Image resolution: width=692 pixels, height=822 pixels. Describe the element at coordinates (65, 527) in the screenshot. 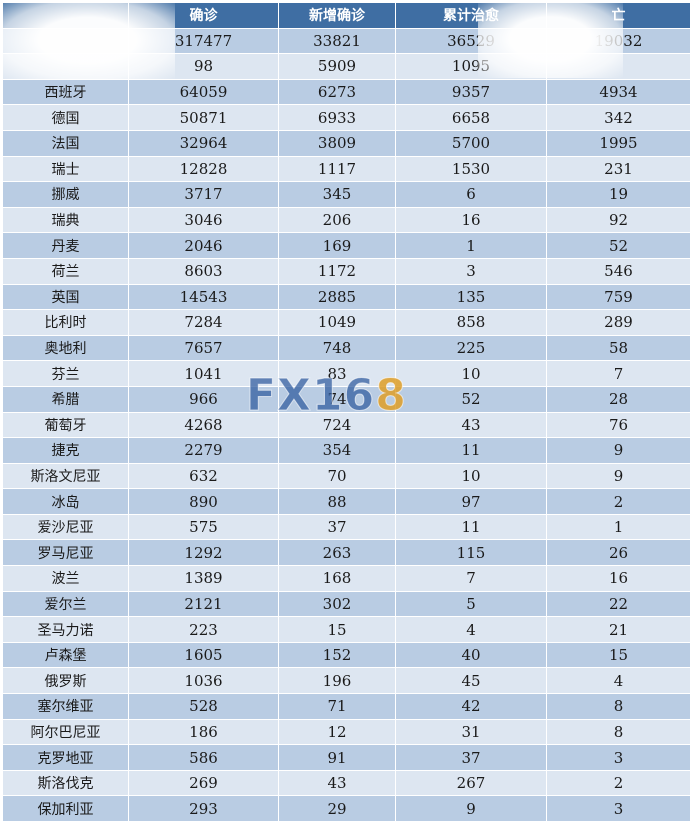

I see `cell-country: 爱沙尼亚` at that location.